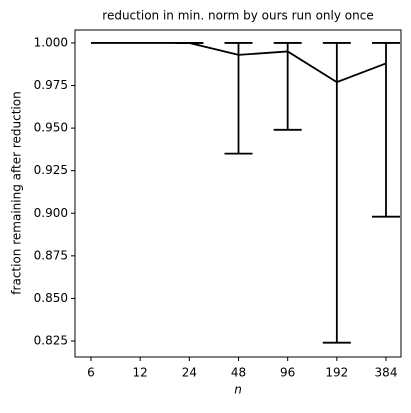 The image size is (411, 413). I want to click on x-tick-label: 12, so click(140, 373).